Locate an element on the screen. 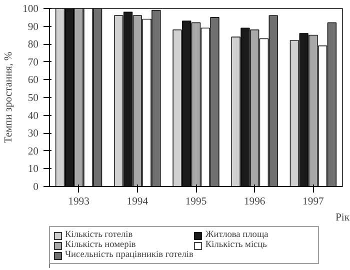  y-axis-title: Темпи зростання, % is located at coordinates (9, 98).